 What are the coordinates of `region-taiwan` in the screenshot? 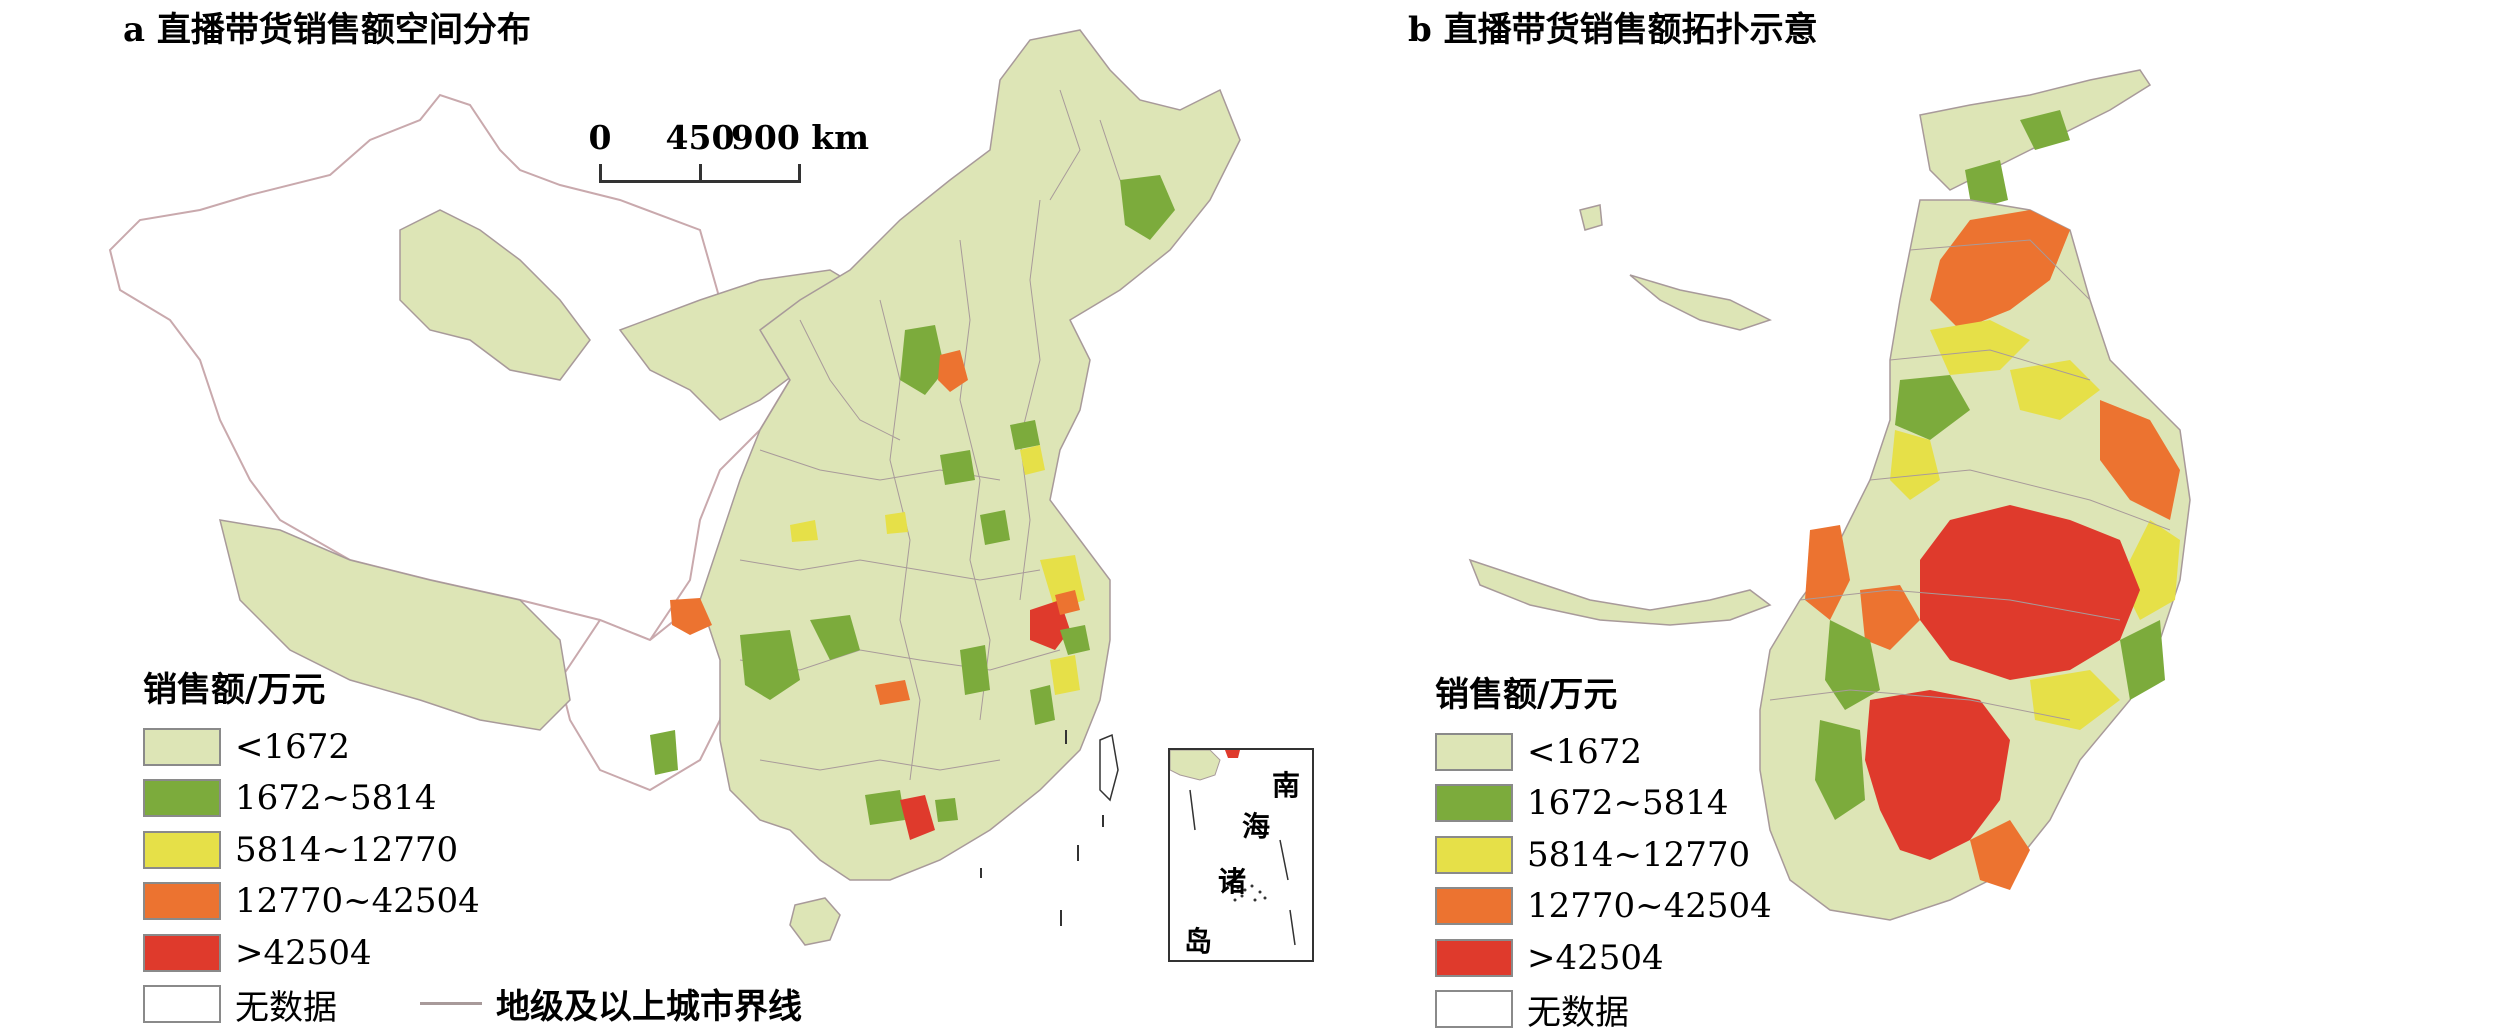 It's located at (1109, 767).